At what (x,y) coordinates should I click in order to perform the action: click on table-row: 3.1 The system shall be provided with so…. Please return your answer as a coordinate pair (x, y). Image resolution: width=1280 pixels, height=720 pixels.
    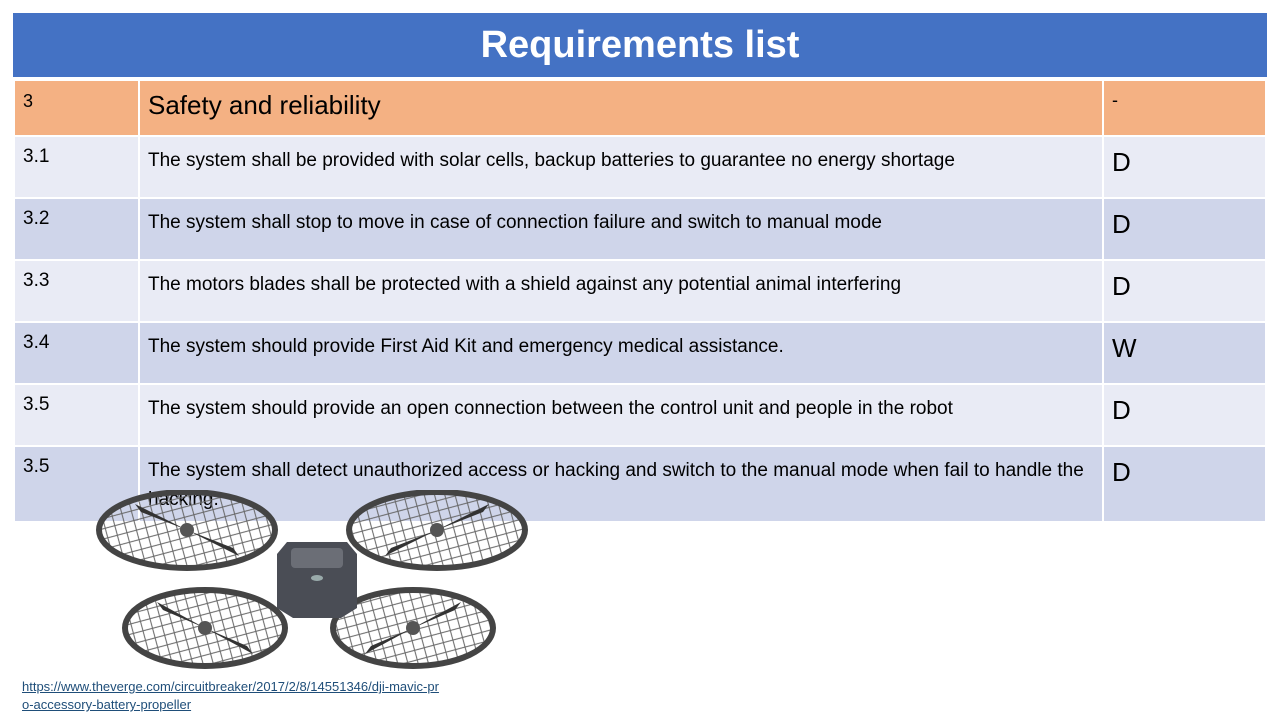
    Looking at the image, I should click on (640, 167).